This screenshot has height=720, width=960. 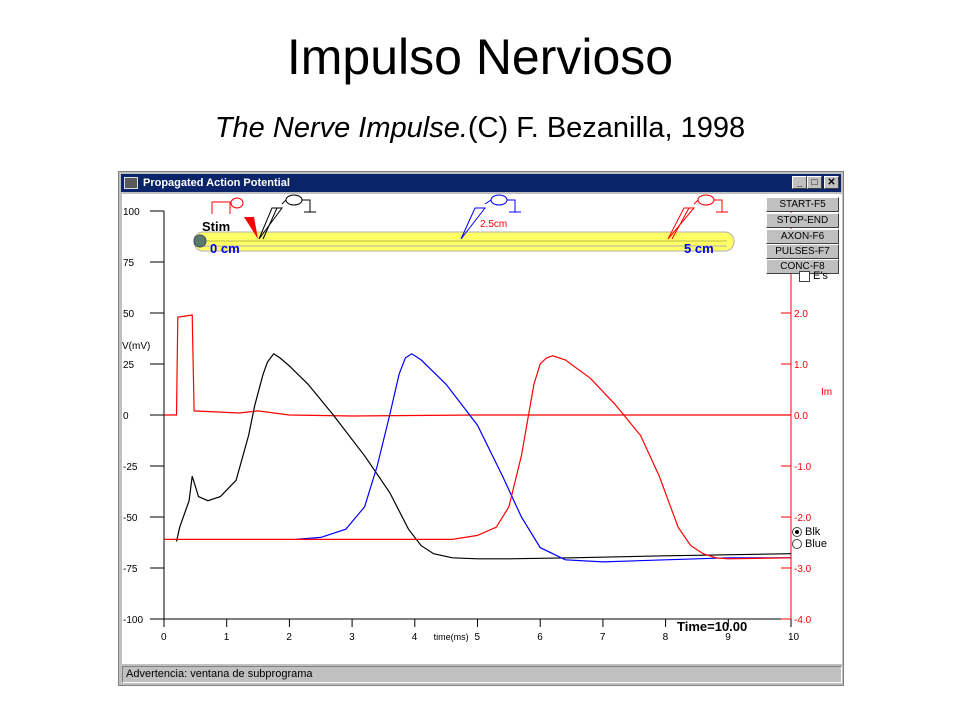 I want to click on radio-blue-row: Blue, so click(x=809, y=544).